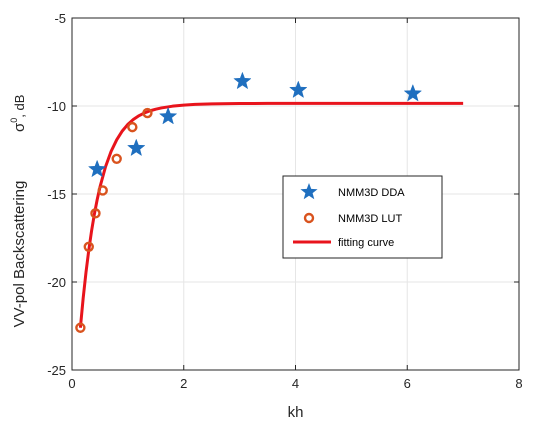  Describe the element at coordinates (407, 383) in the screenshot. I see `x-tick-label: 6` at that location.